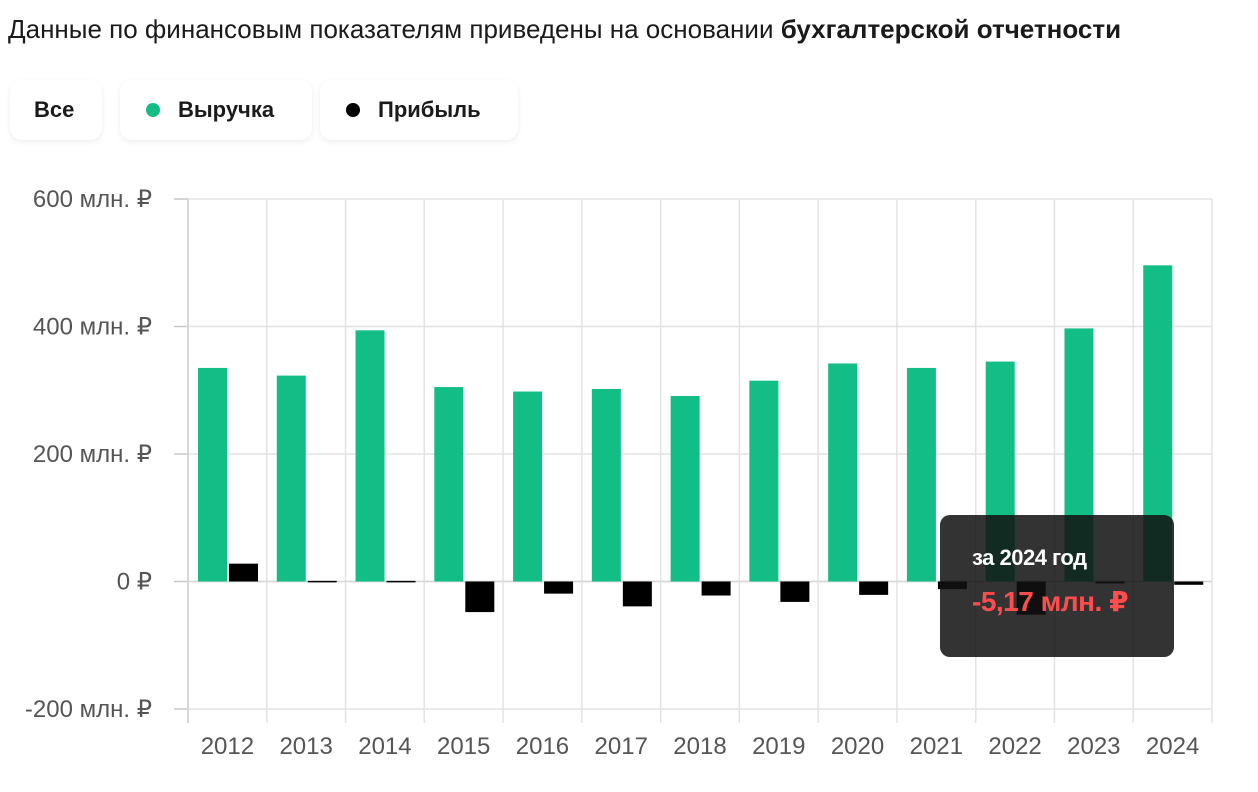  Describe the element at coordinates (857, 746) in the screenshot. I see `x-tick-label: 2020` at that location.